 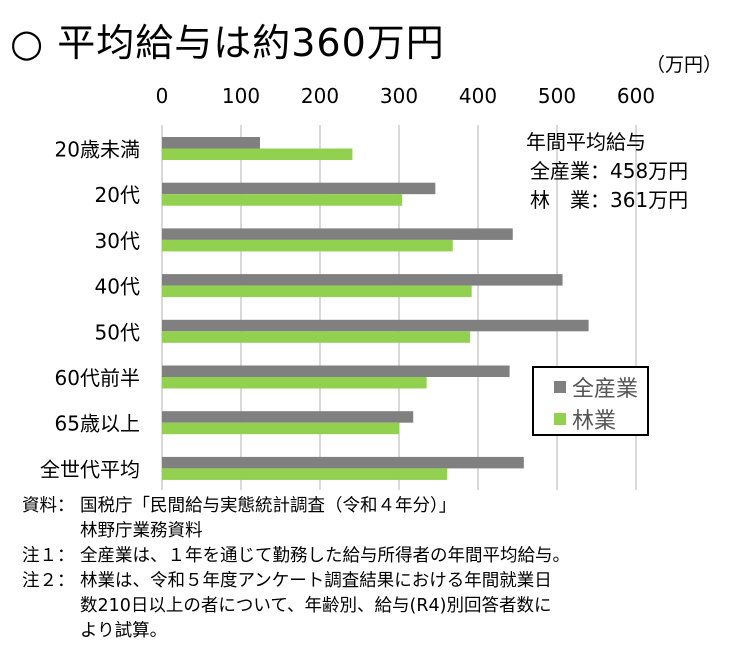 I want to click on category-label: 40代, so click(x=117, y=287).